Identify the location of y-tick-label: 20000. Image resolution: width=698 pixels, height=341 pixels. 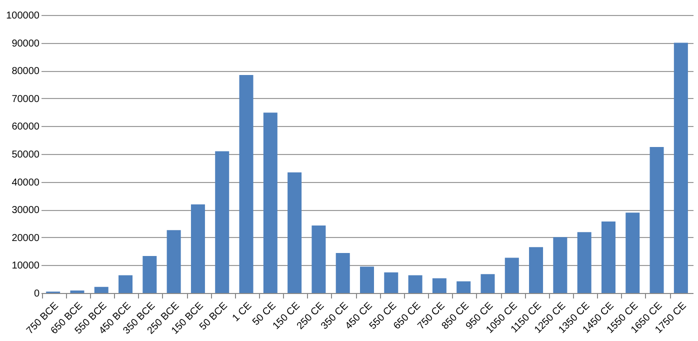
(26, 238).